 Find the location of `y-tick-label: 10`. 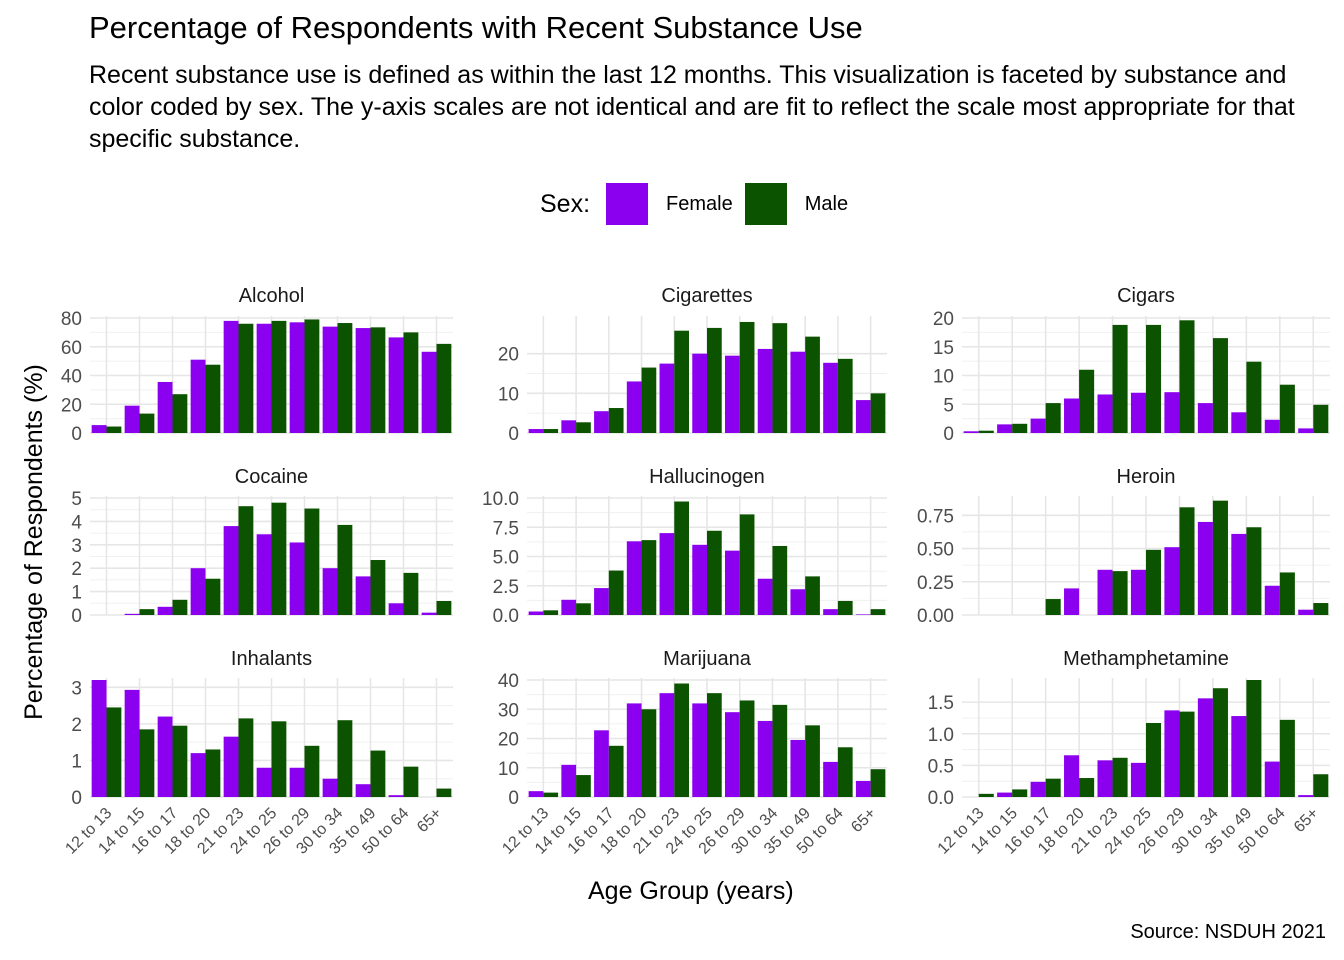

y-tick-label: 10 is located at coordinates (508, 769).